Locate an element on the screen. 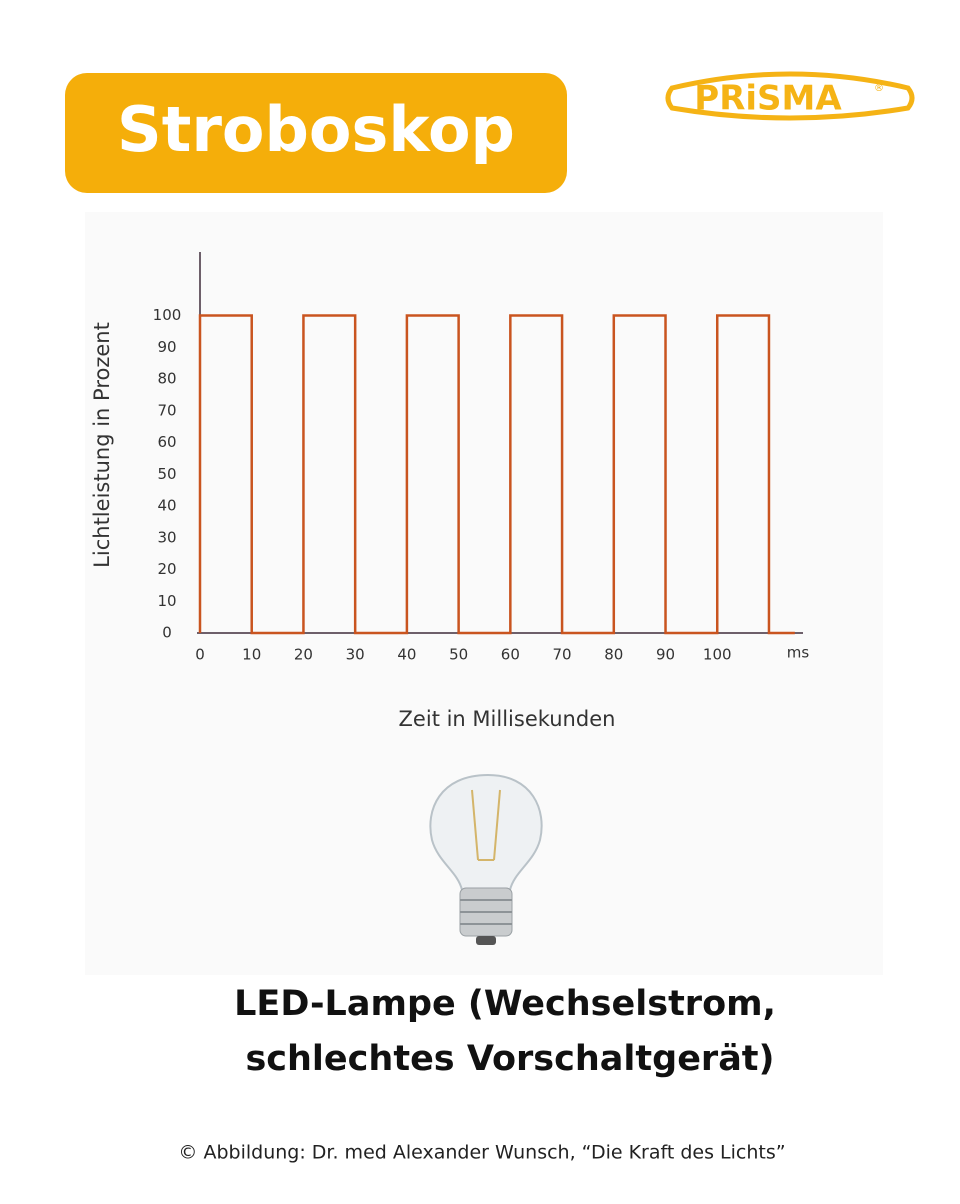 The image size is (960, 1204). x-tick-label: 30 is located at coordinates (355, 655).